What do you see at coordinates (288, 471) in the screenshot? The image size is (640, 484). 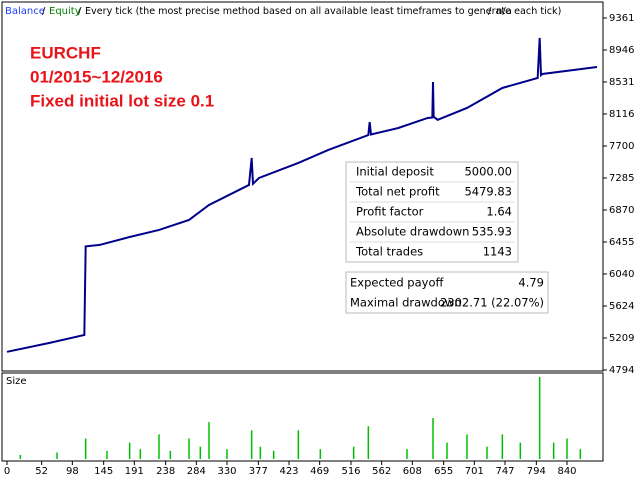 I see `x-tick-label: 423` at bounding box center [288, 471].